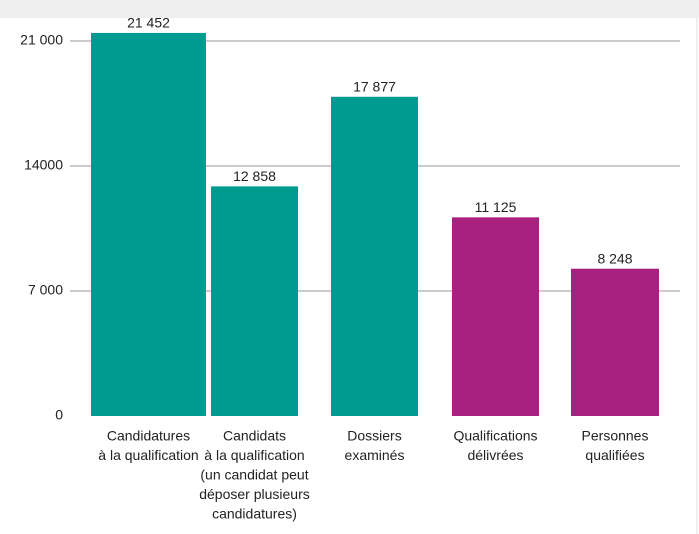  What do you see at coordinates (45, 290) in the screenshot?
I see `y-tick-label: 7 000` at bounding box center [45, 290].